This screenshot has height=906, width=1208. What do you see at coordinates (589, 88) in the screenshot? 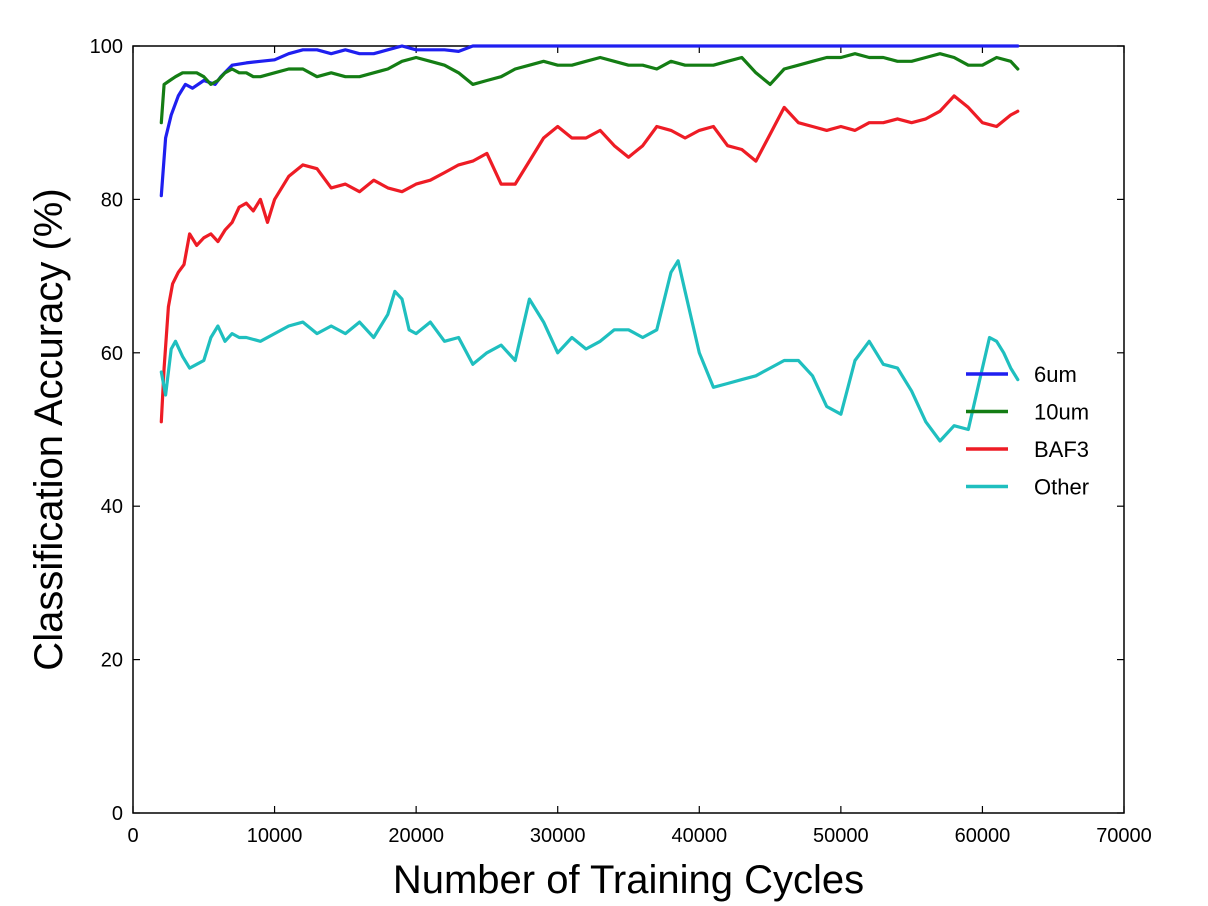
I see `series-line-10um` at bounding box center [589, 88].